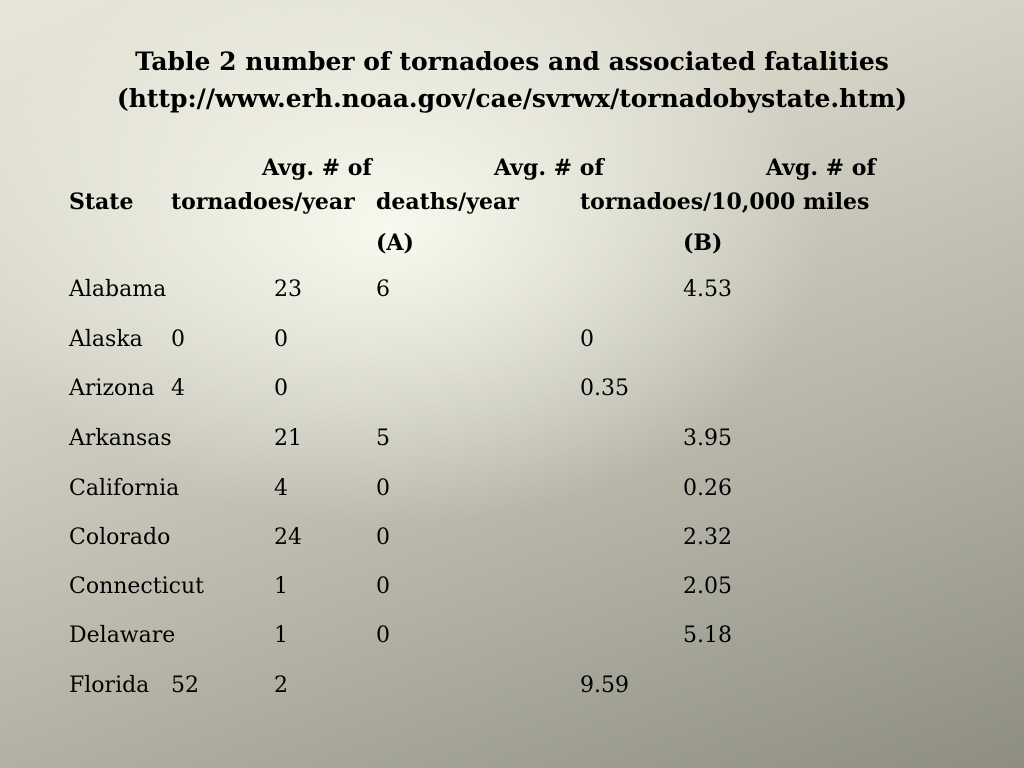 The image size is (1024, 768). I want to click on header-avg-of-deaths: Avg. # of, so click(549, 168).